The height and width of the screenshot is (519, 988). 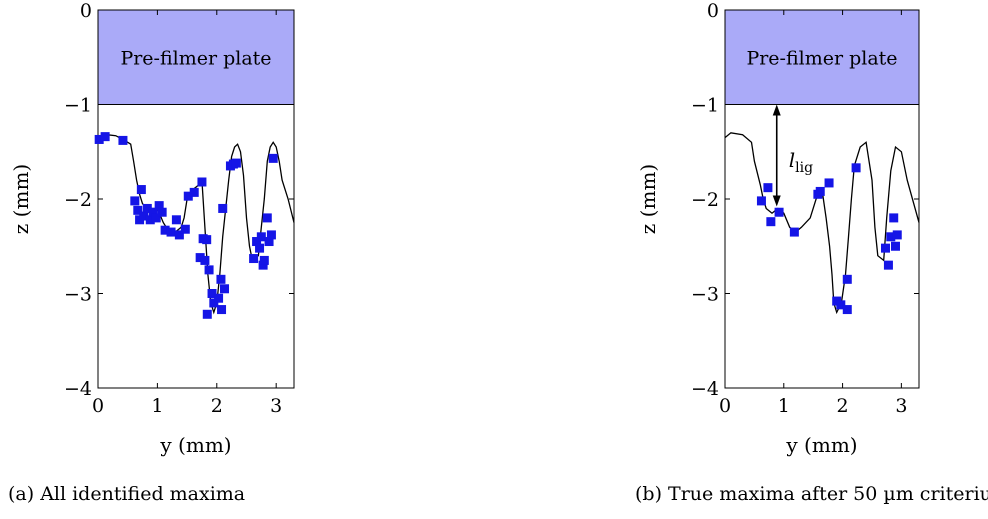 What do you see at coordinates (98, 406) in the screenshot?
I see `panel-a-xtick-label: 0` at bounding box center [98, 406].